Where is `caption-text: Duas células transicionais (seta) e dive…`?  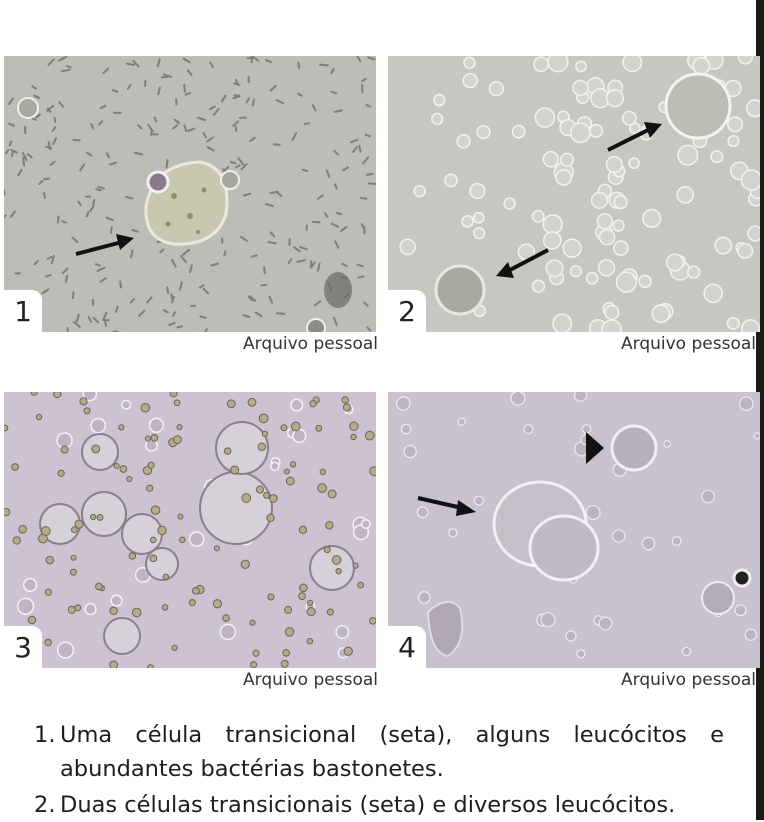
caption-text: Duas células transicionais (seta) e dive… is located at coordinates (392, 805).